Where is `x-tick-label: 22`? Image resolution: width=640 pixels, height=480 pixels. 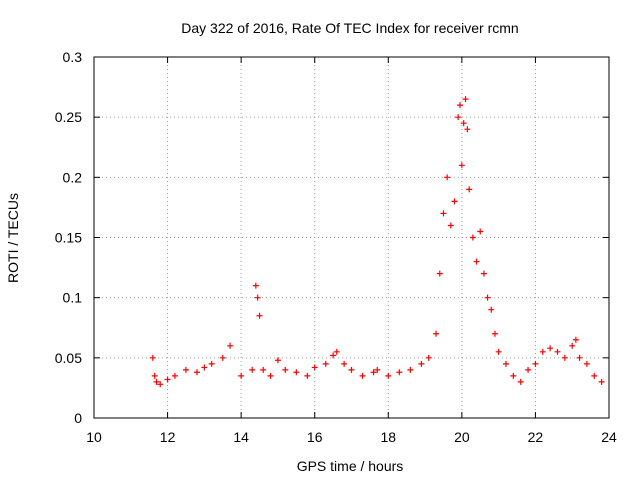 x-tick-label: 22 is located at coordinates (536, 437).